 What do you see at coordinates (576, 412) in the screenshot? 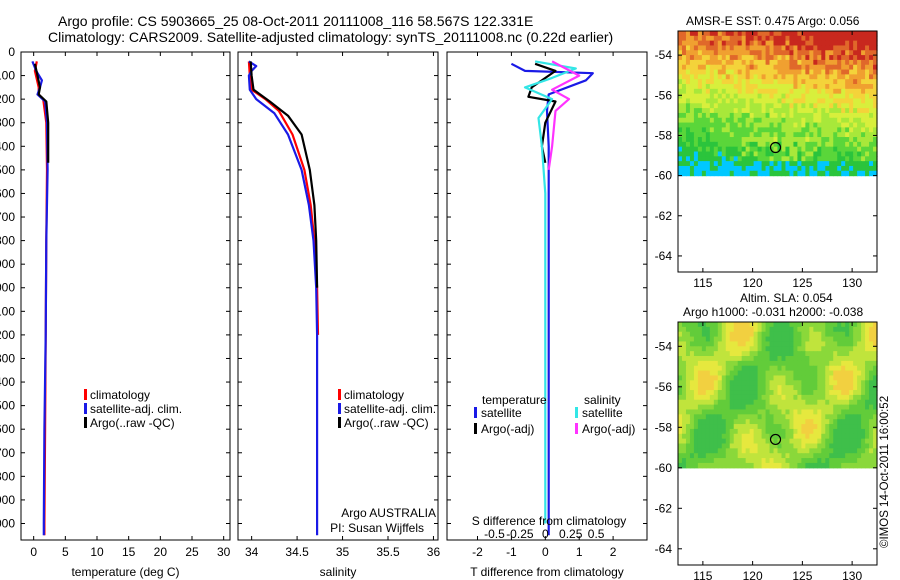
I see `diff-legend-swatch` at bounding box center [576, 412].